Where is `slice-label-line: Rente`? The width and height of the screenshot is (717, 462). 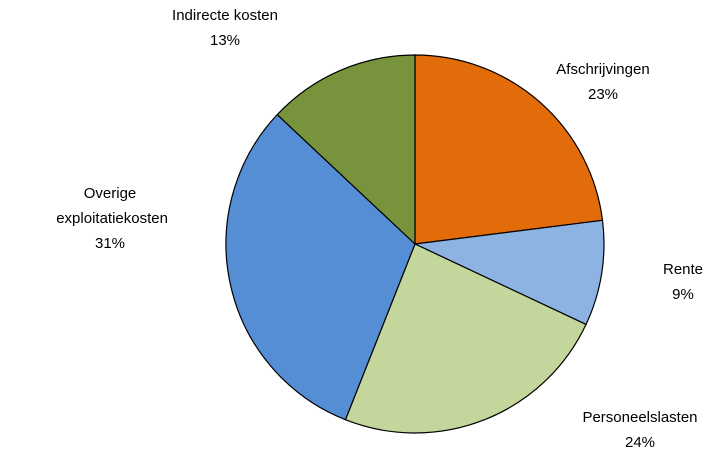
slice-label-line: Rente is located at coordinates (683, 269).